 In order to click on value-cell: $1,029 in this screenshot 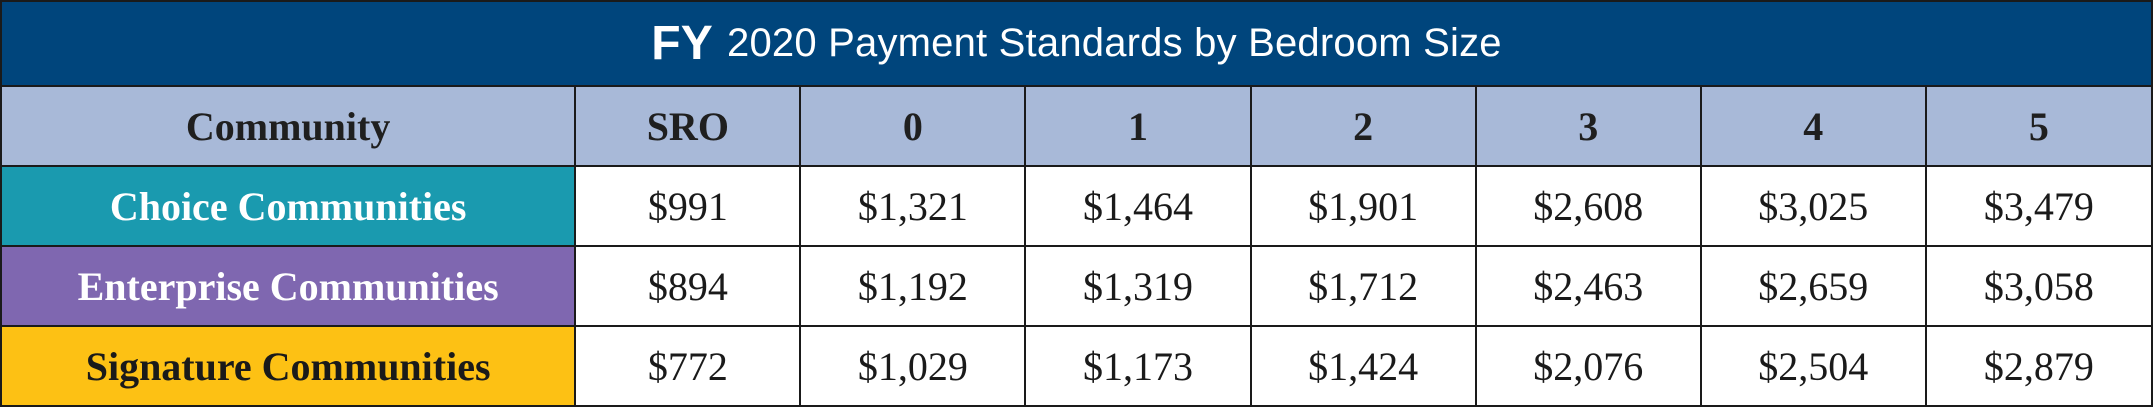, I will do `click(913, 365)`.